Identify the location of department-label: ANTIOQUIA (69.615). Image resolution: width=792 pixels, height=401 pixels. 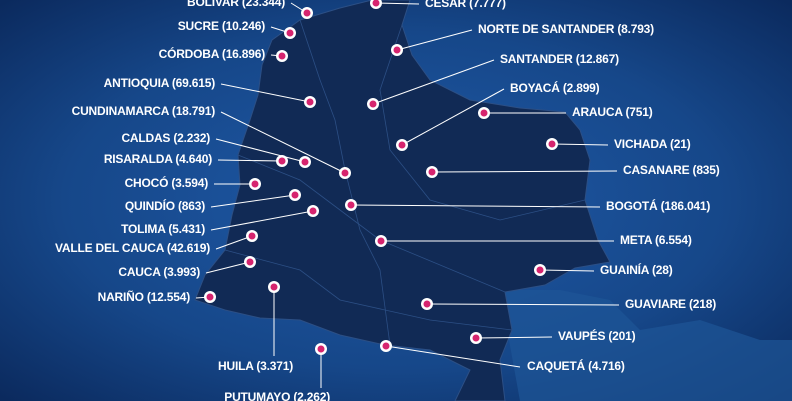
(160, 83).